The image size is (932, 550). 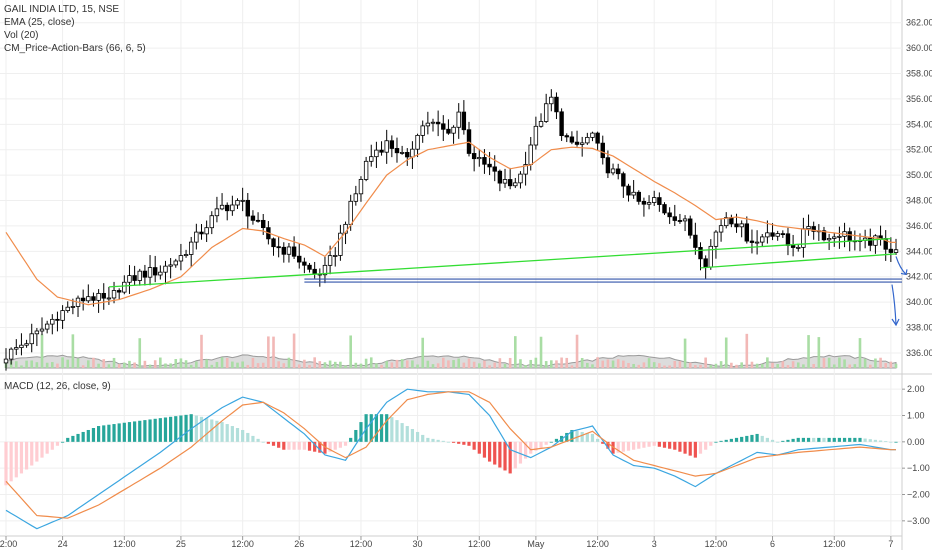 I want to click on cm-price-action-legend: CM_Price-Action-Bars (66, 6, 5), so click(x=75, y=48).